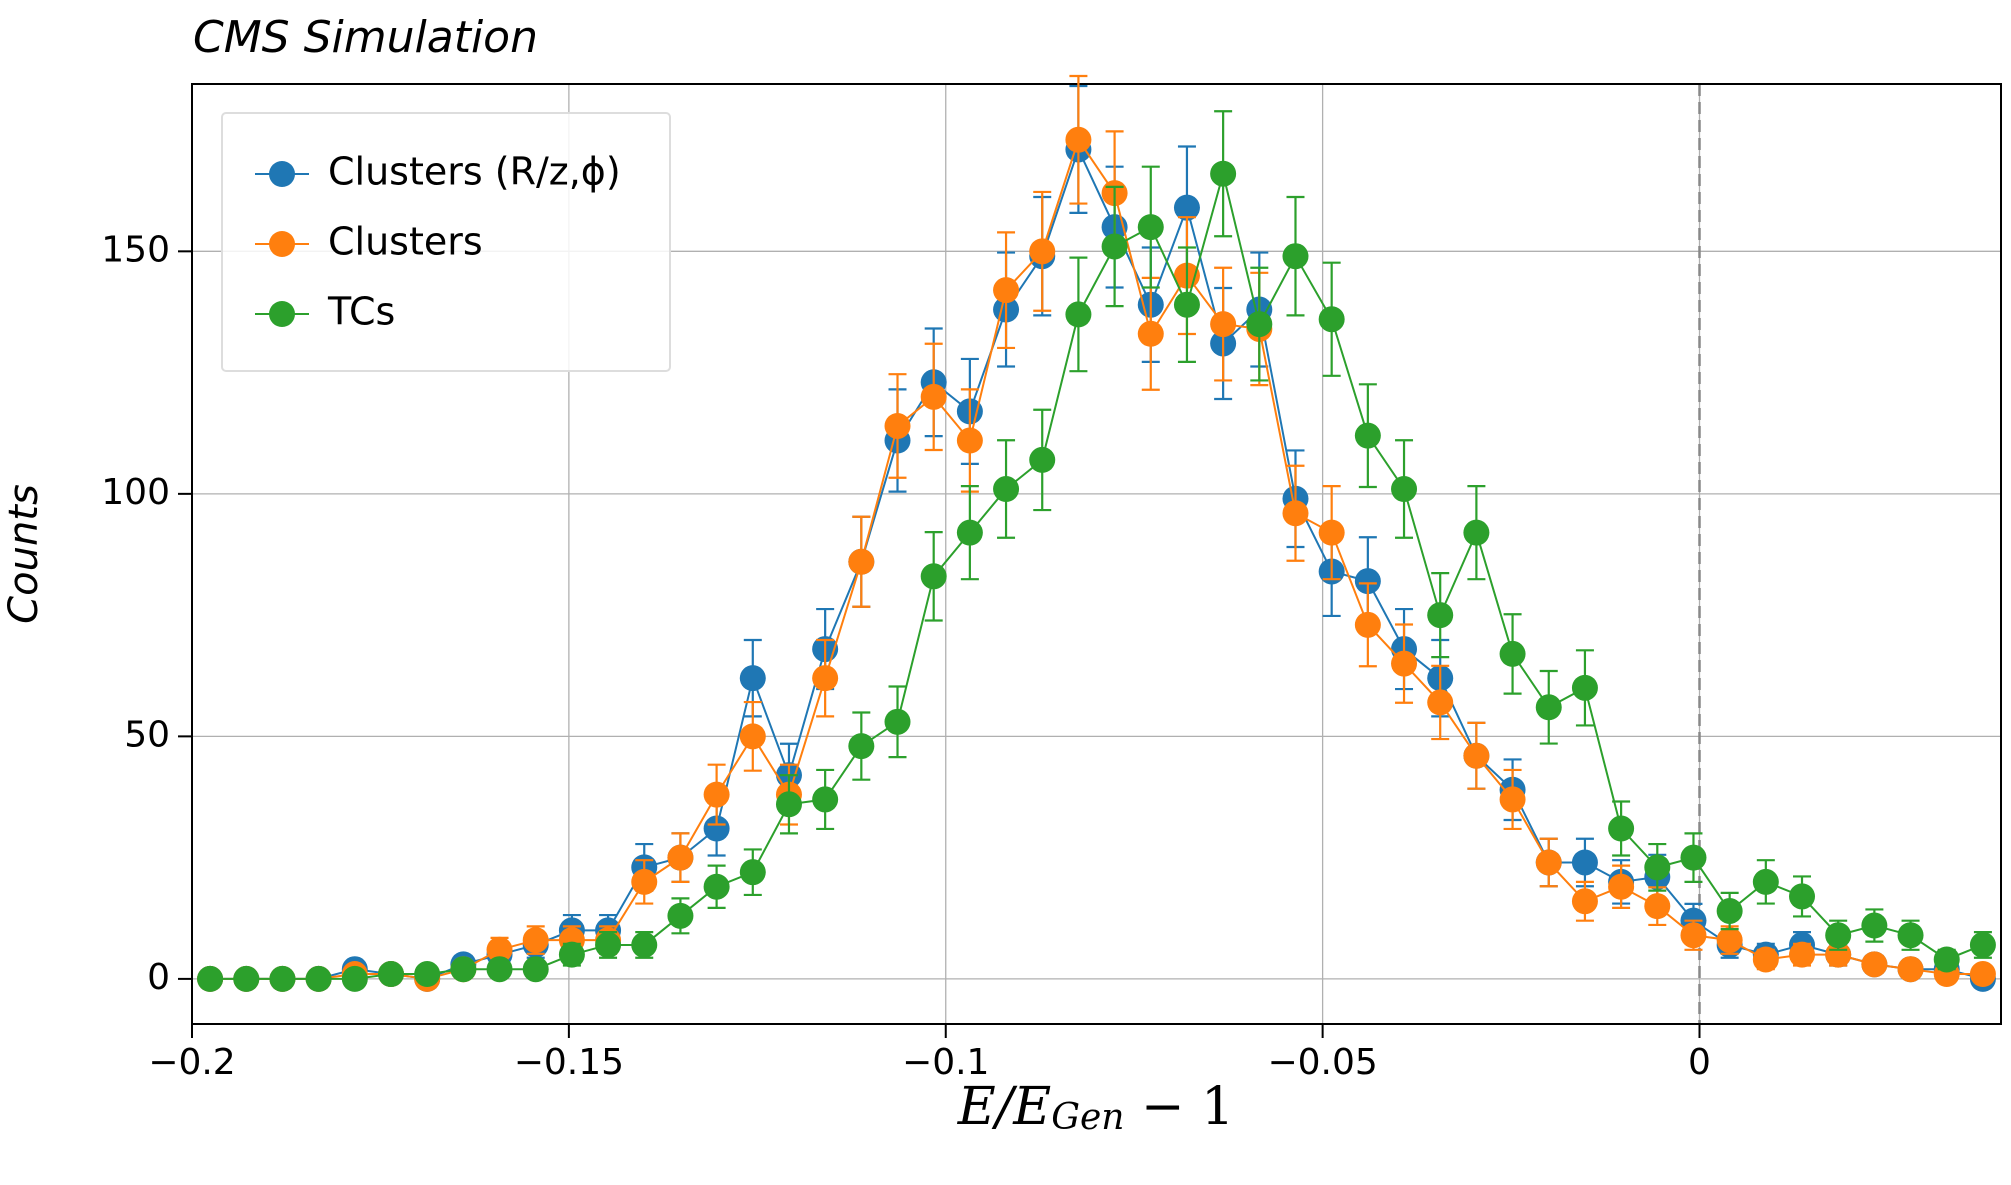  I want to click on legend-label: Clusters, so click(405, 242).